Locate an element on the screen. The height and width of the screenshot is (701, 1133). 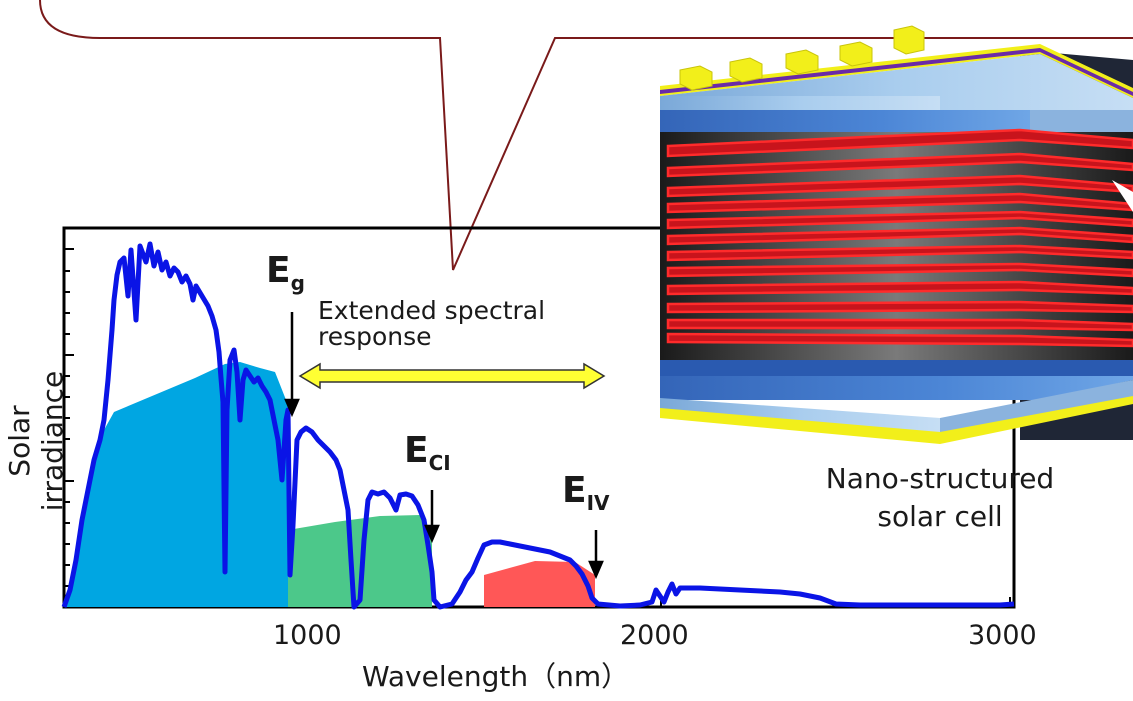
y-axis-ticks is located at coordinates (69, 417).